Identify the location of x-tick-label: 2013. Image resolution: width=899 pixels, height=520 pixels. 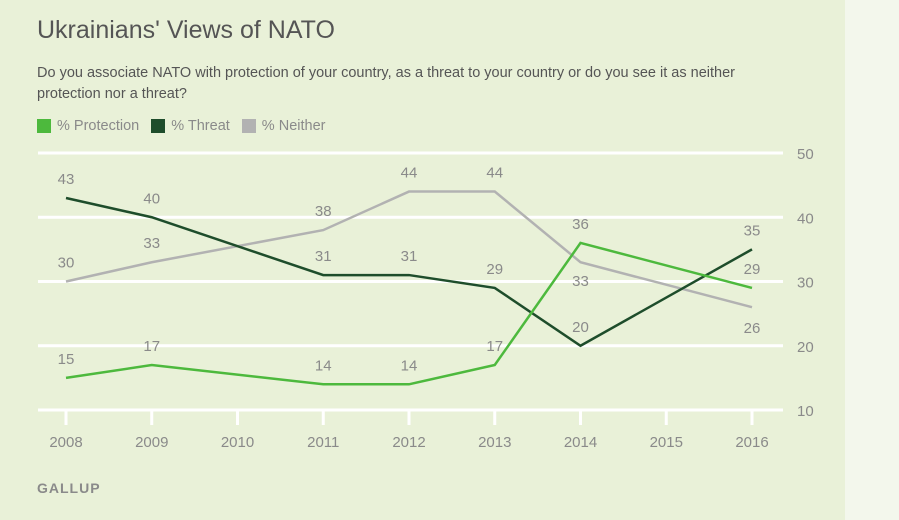
(494, 442).